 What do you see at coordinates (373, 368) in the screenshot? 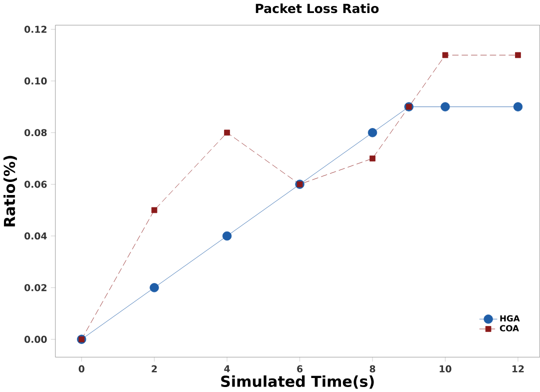
I see `x-tick-label: 8` at bounding box center [373, 368].